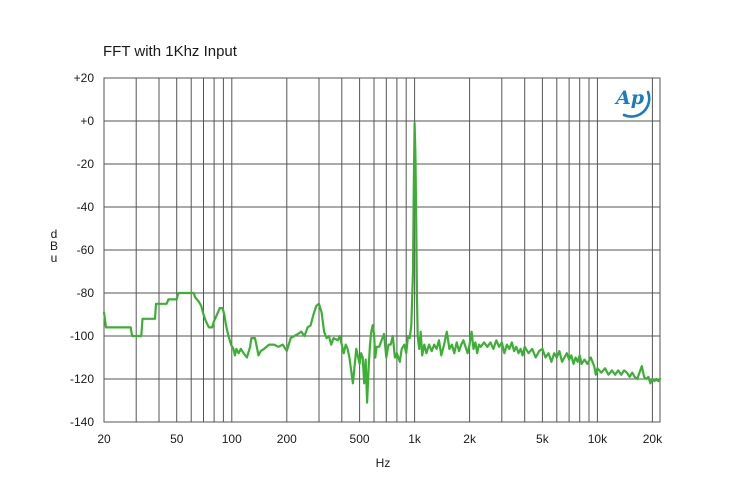 The image size is (733, 500). Describe the element at coordinates (543, 439) in the screenshot. I see `x-tick-label: 5k` at that location.